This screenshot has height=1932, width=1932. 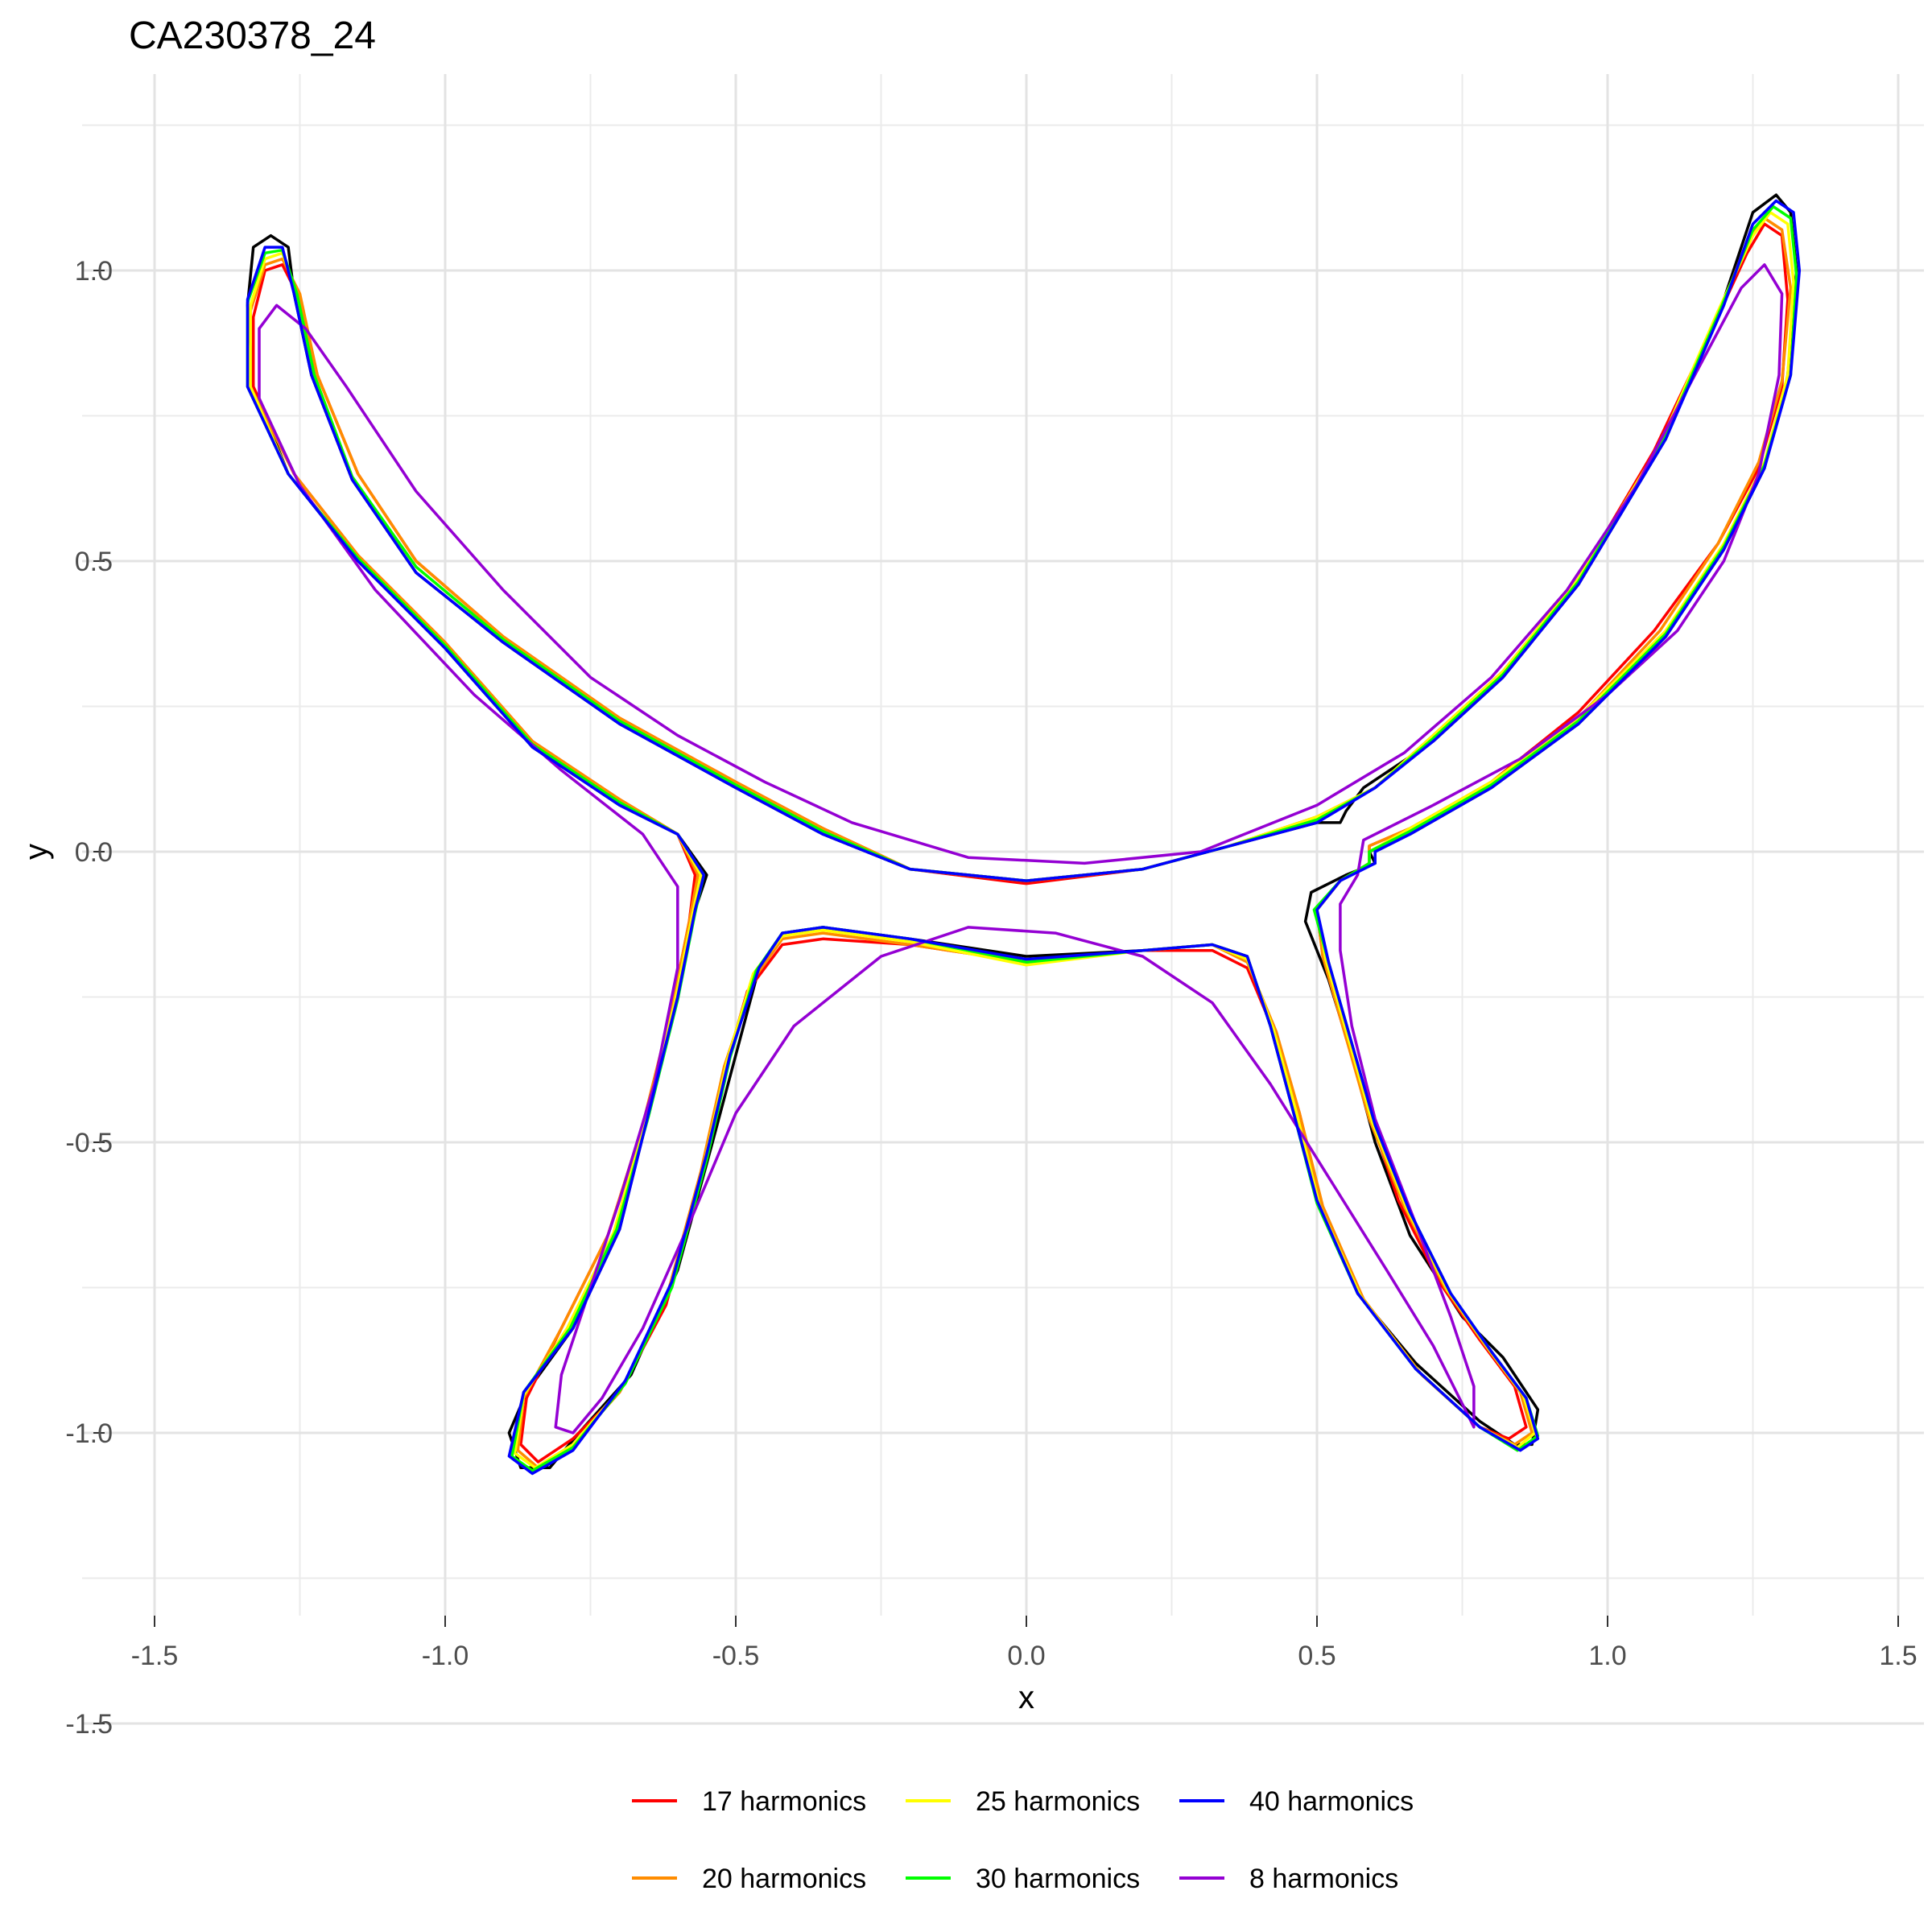 I want to click on x-tick-label: 1.0, so click(x=1607, y=1656).